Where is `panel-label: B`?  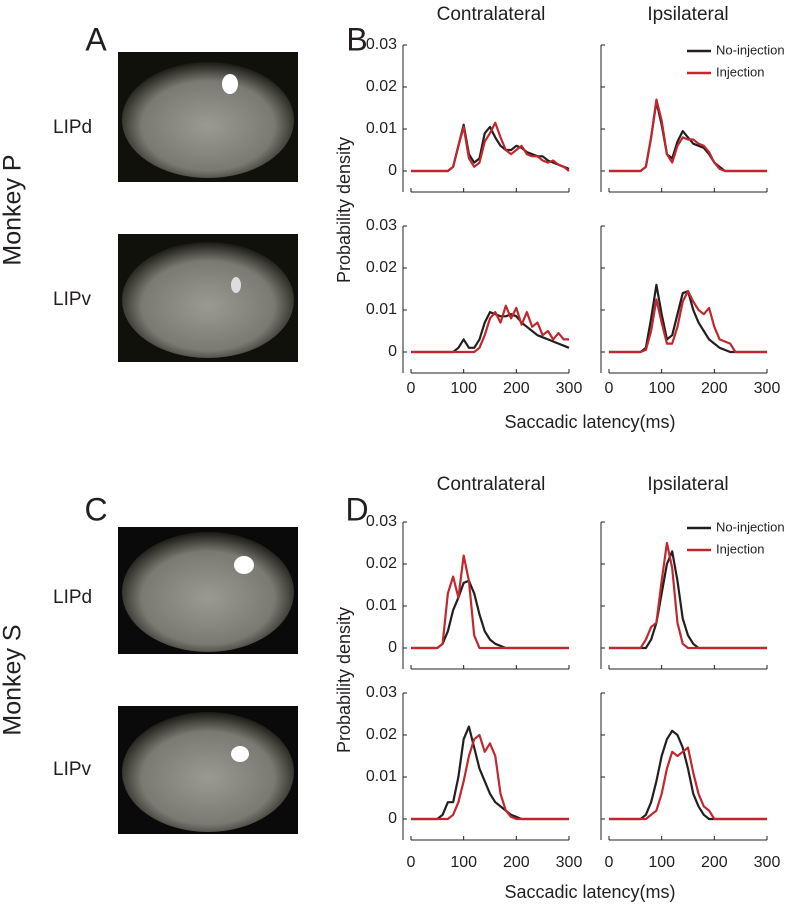
panel-label: B is located at coordinates (356, 39).